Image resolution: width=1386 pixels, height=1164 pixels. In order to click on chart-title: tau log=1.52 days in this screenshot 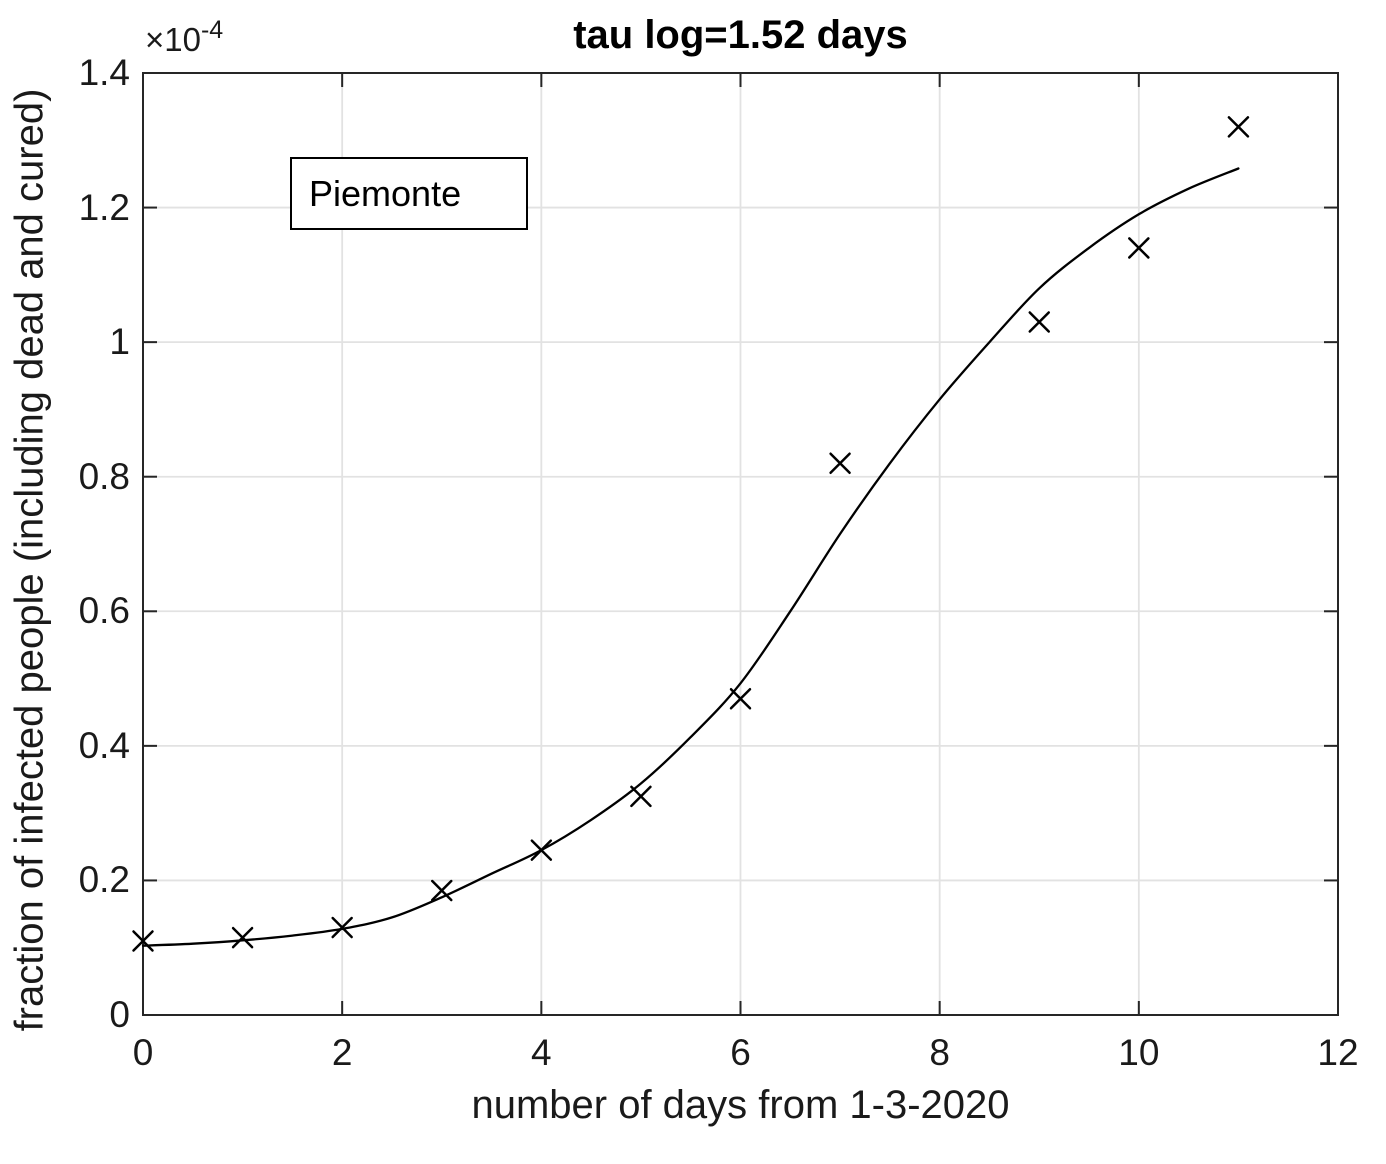, I will do `click(740, 35)`.